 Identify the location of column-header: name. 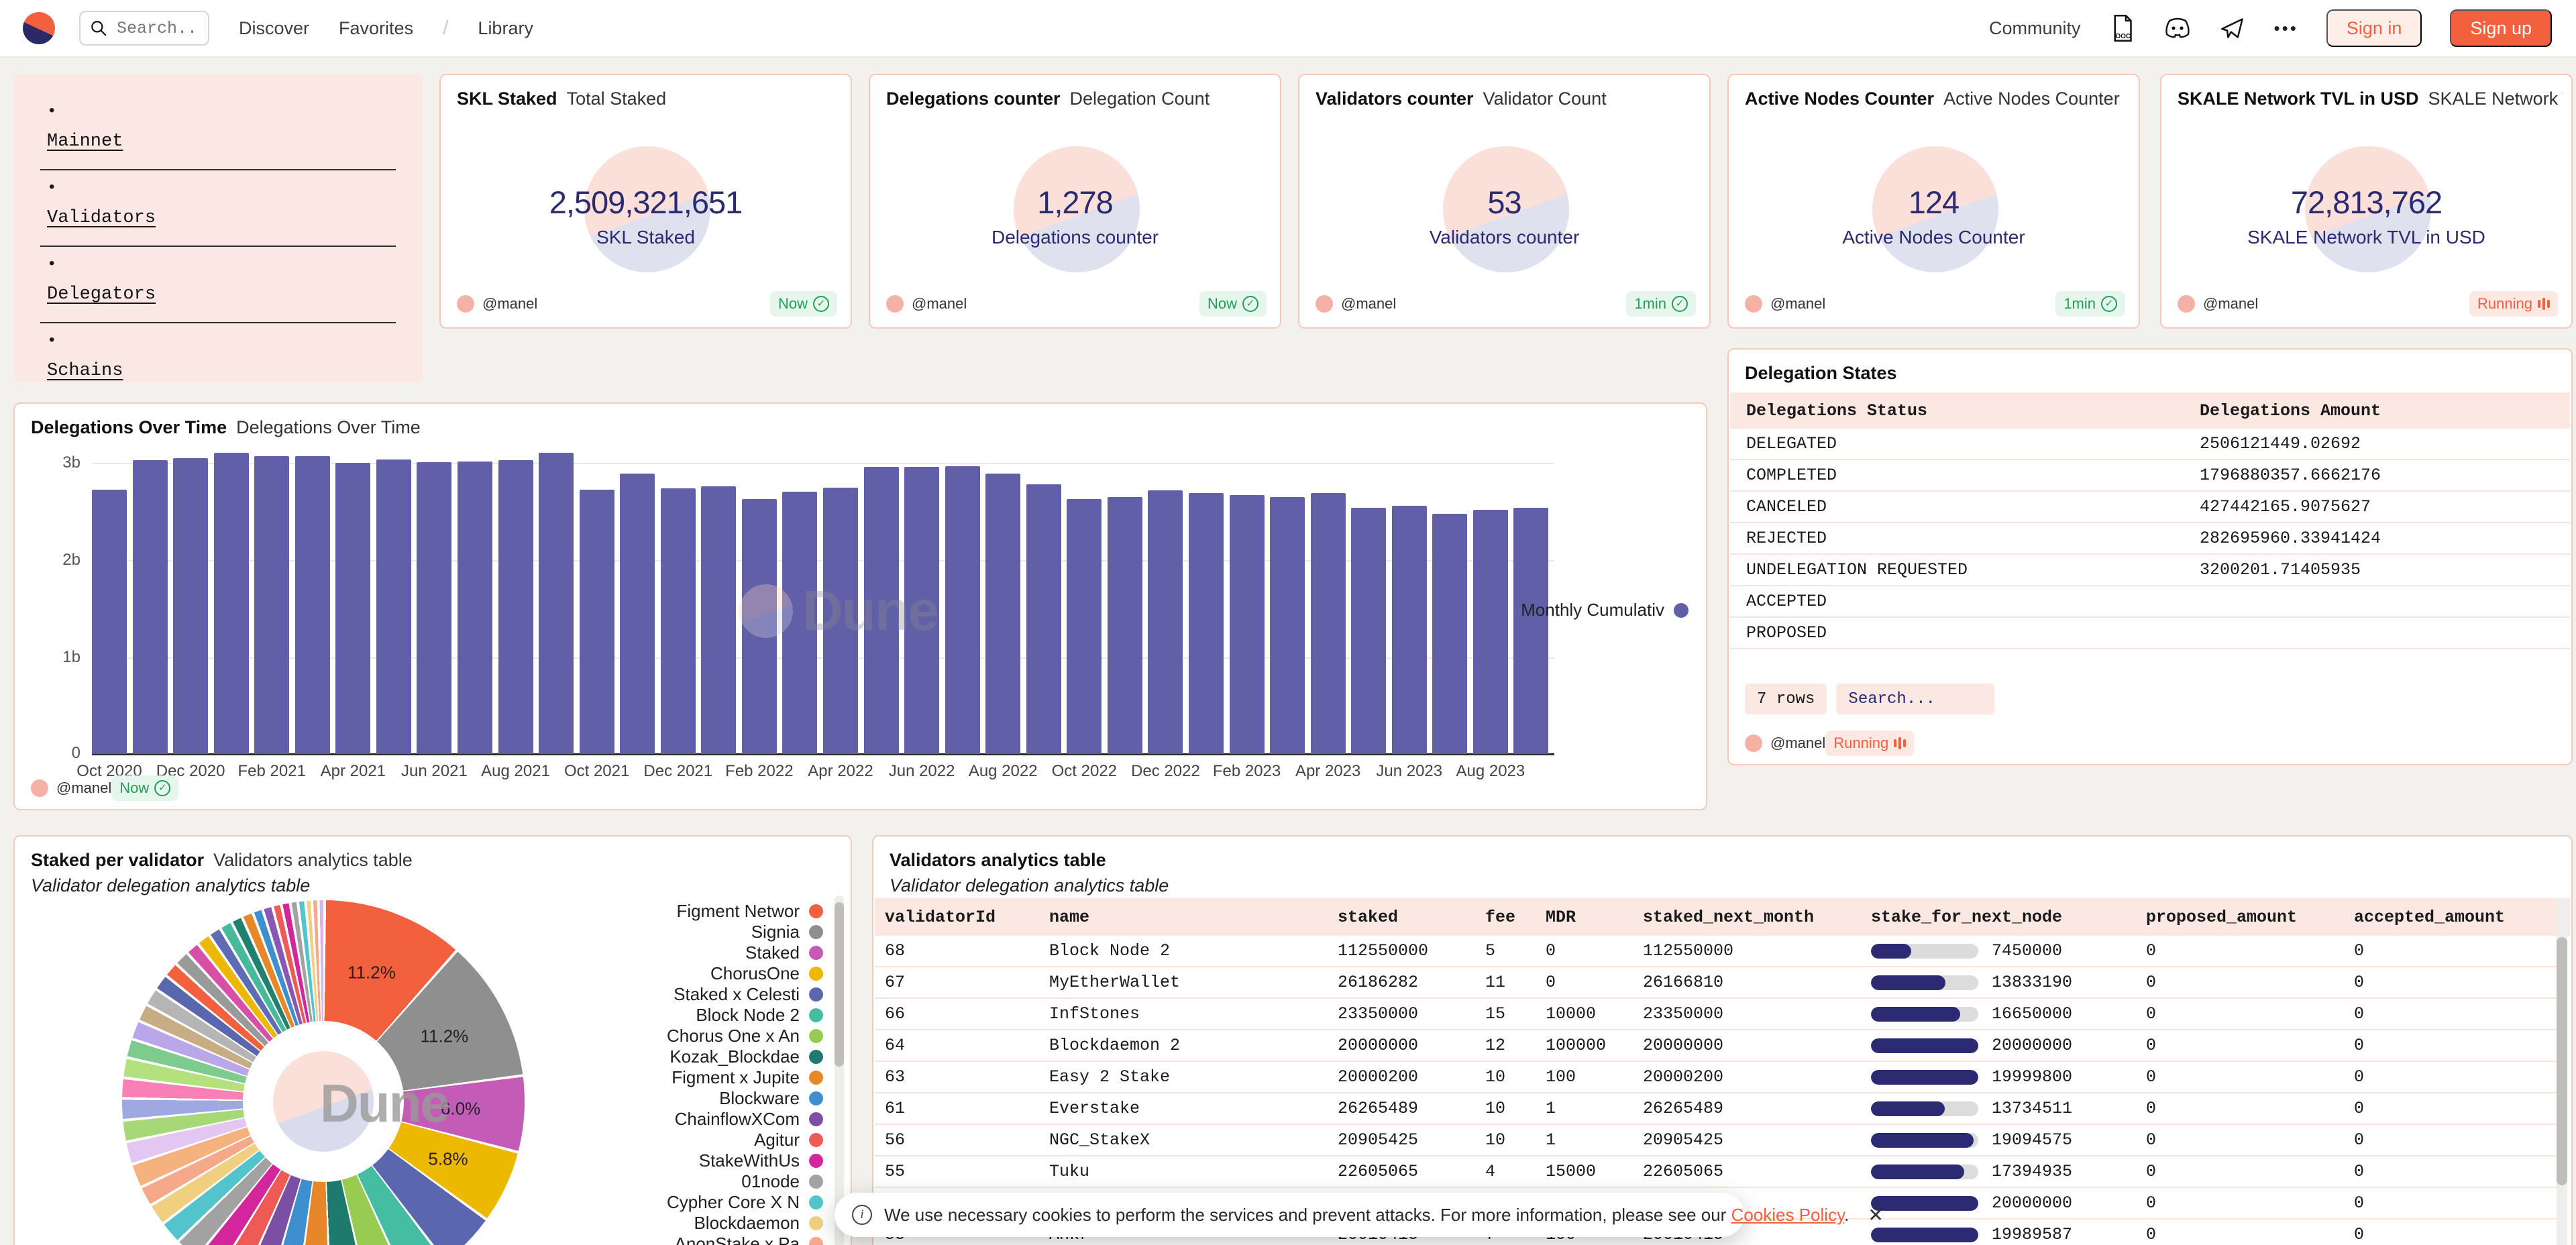
(1069, 917).